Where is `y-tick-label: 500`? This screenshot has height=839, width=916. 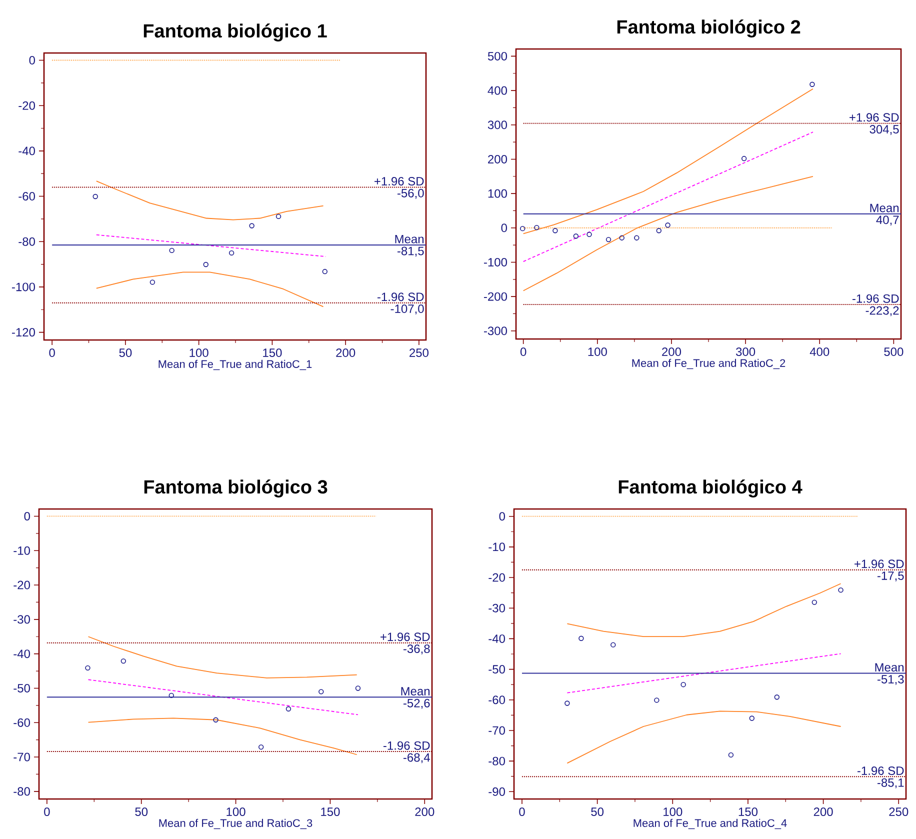
y-tick-label: 500 is located at coordinates (498, 56).